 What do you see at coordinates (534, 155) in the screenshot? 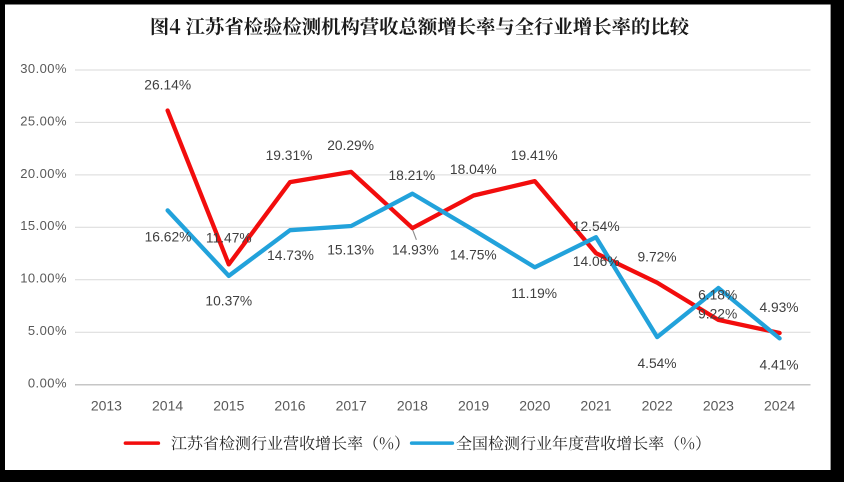
I see `svg-text: 19.41%` at bounding box center [534, 155].